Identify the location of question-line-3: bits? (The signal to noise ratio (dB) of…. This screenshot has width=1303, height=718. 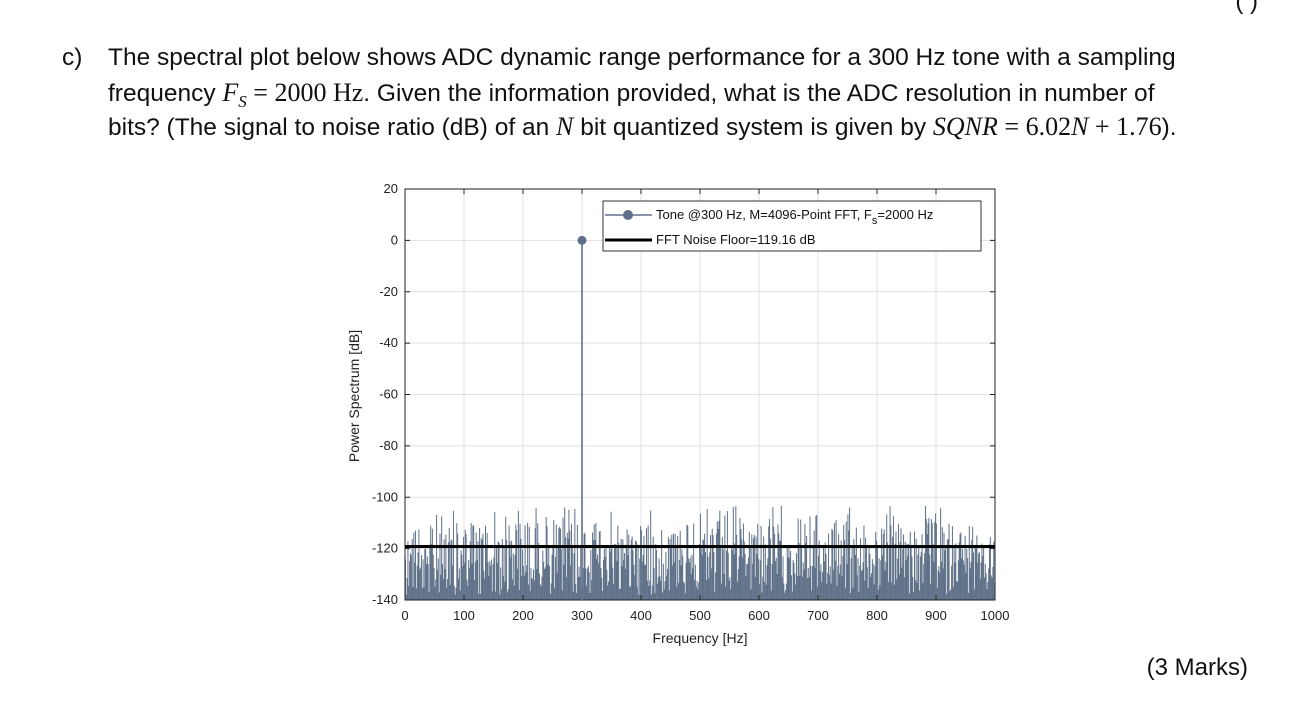
(642, 127).